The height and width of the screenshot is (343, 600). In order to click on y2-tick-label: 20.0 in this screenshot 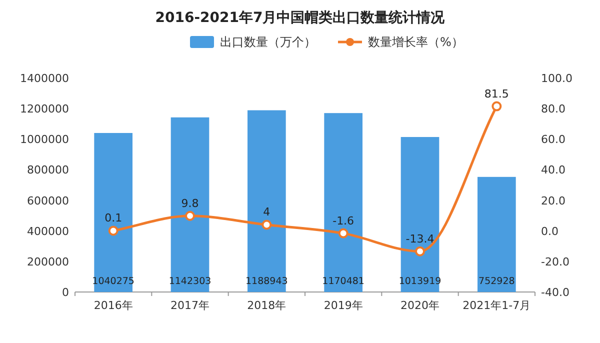, I will do `click(553, 201)`.